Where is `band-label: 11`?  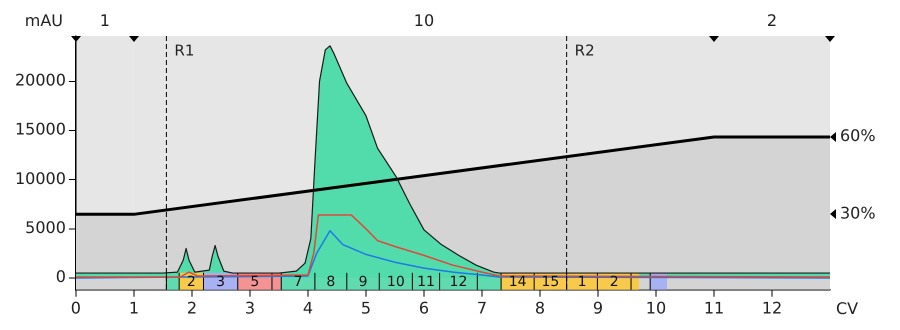
band-label: 11 is located at coordinates (426, 282).